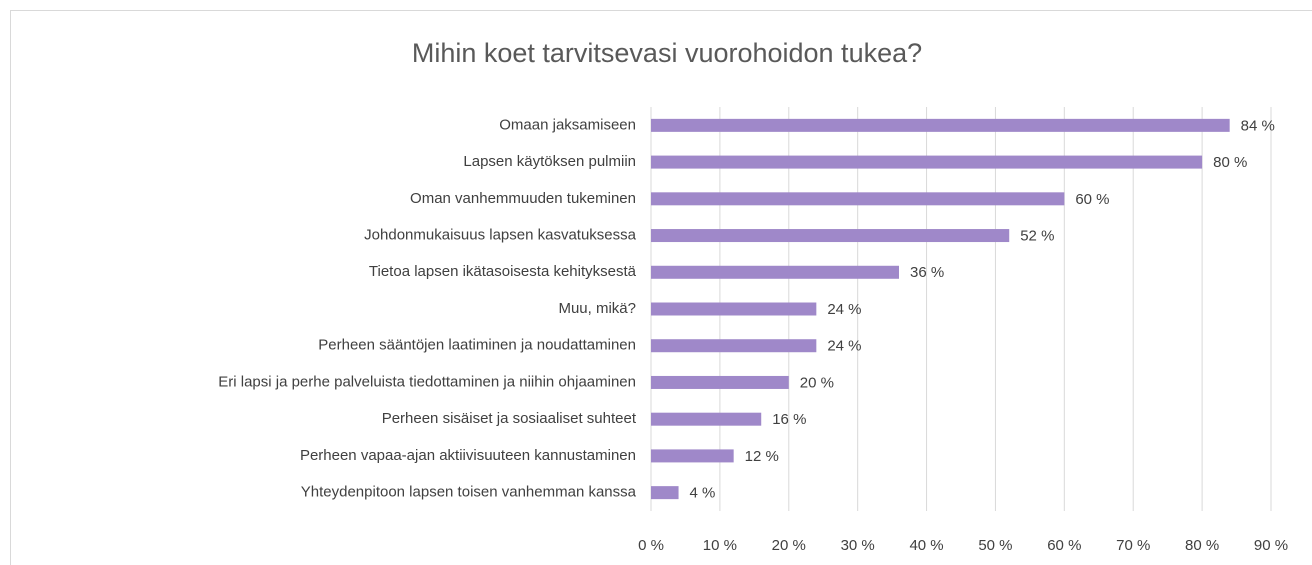 The image size is (1312, 565). I want to click on y-tick-label: Oman vanhemmuuden tukeminen, so click(523, 198).